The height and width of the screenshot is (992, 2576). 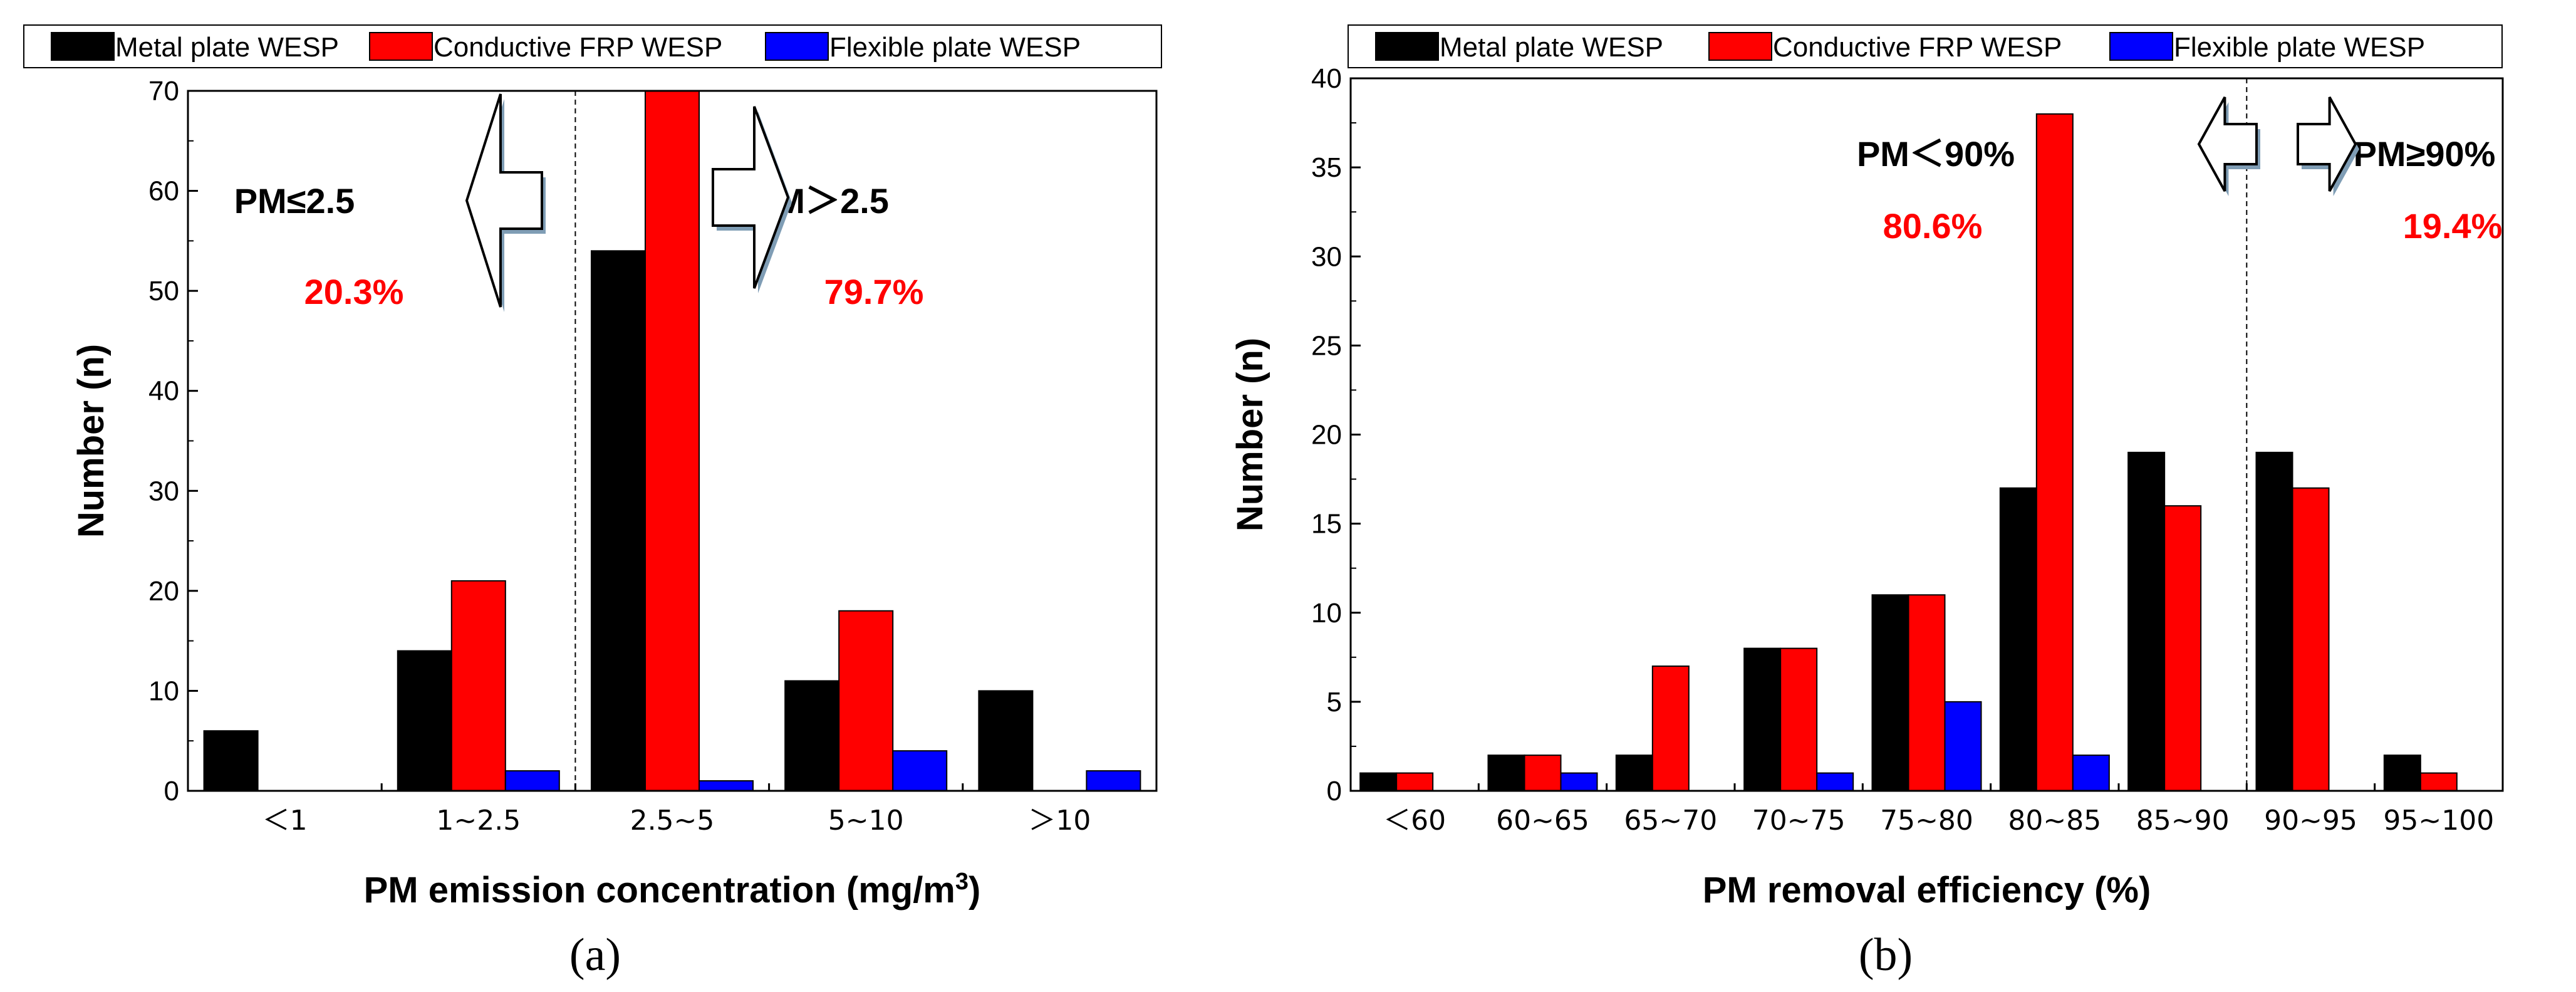 I want to click on y-tick-label: 60, so click(x=163, y=191).